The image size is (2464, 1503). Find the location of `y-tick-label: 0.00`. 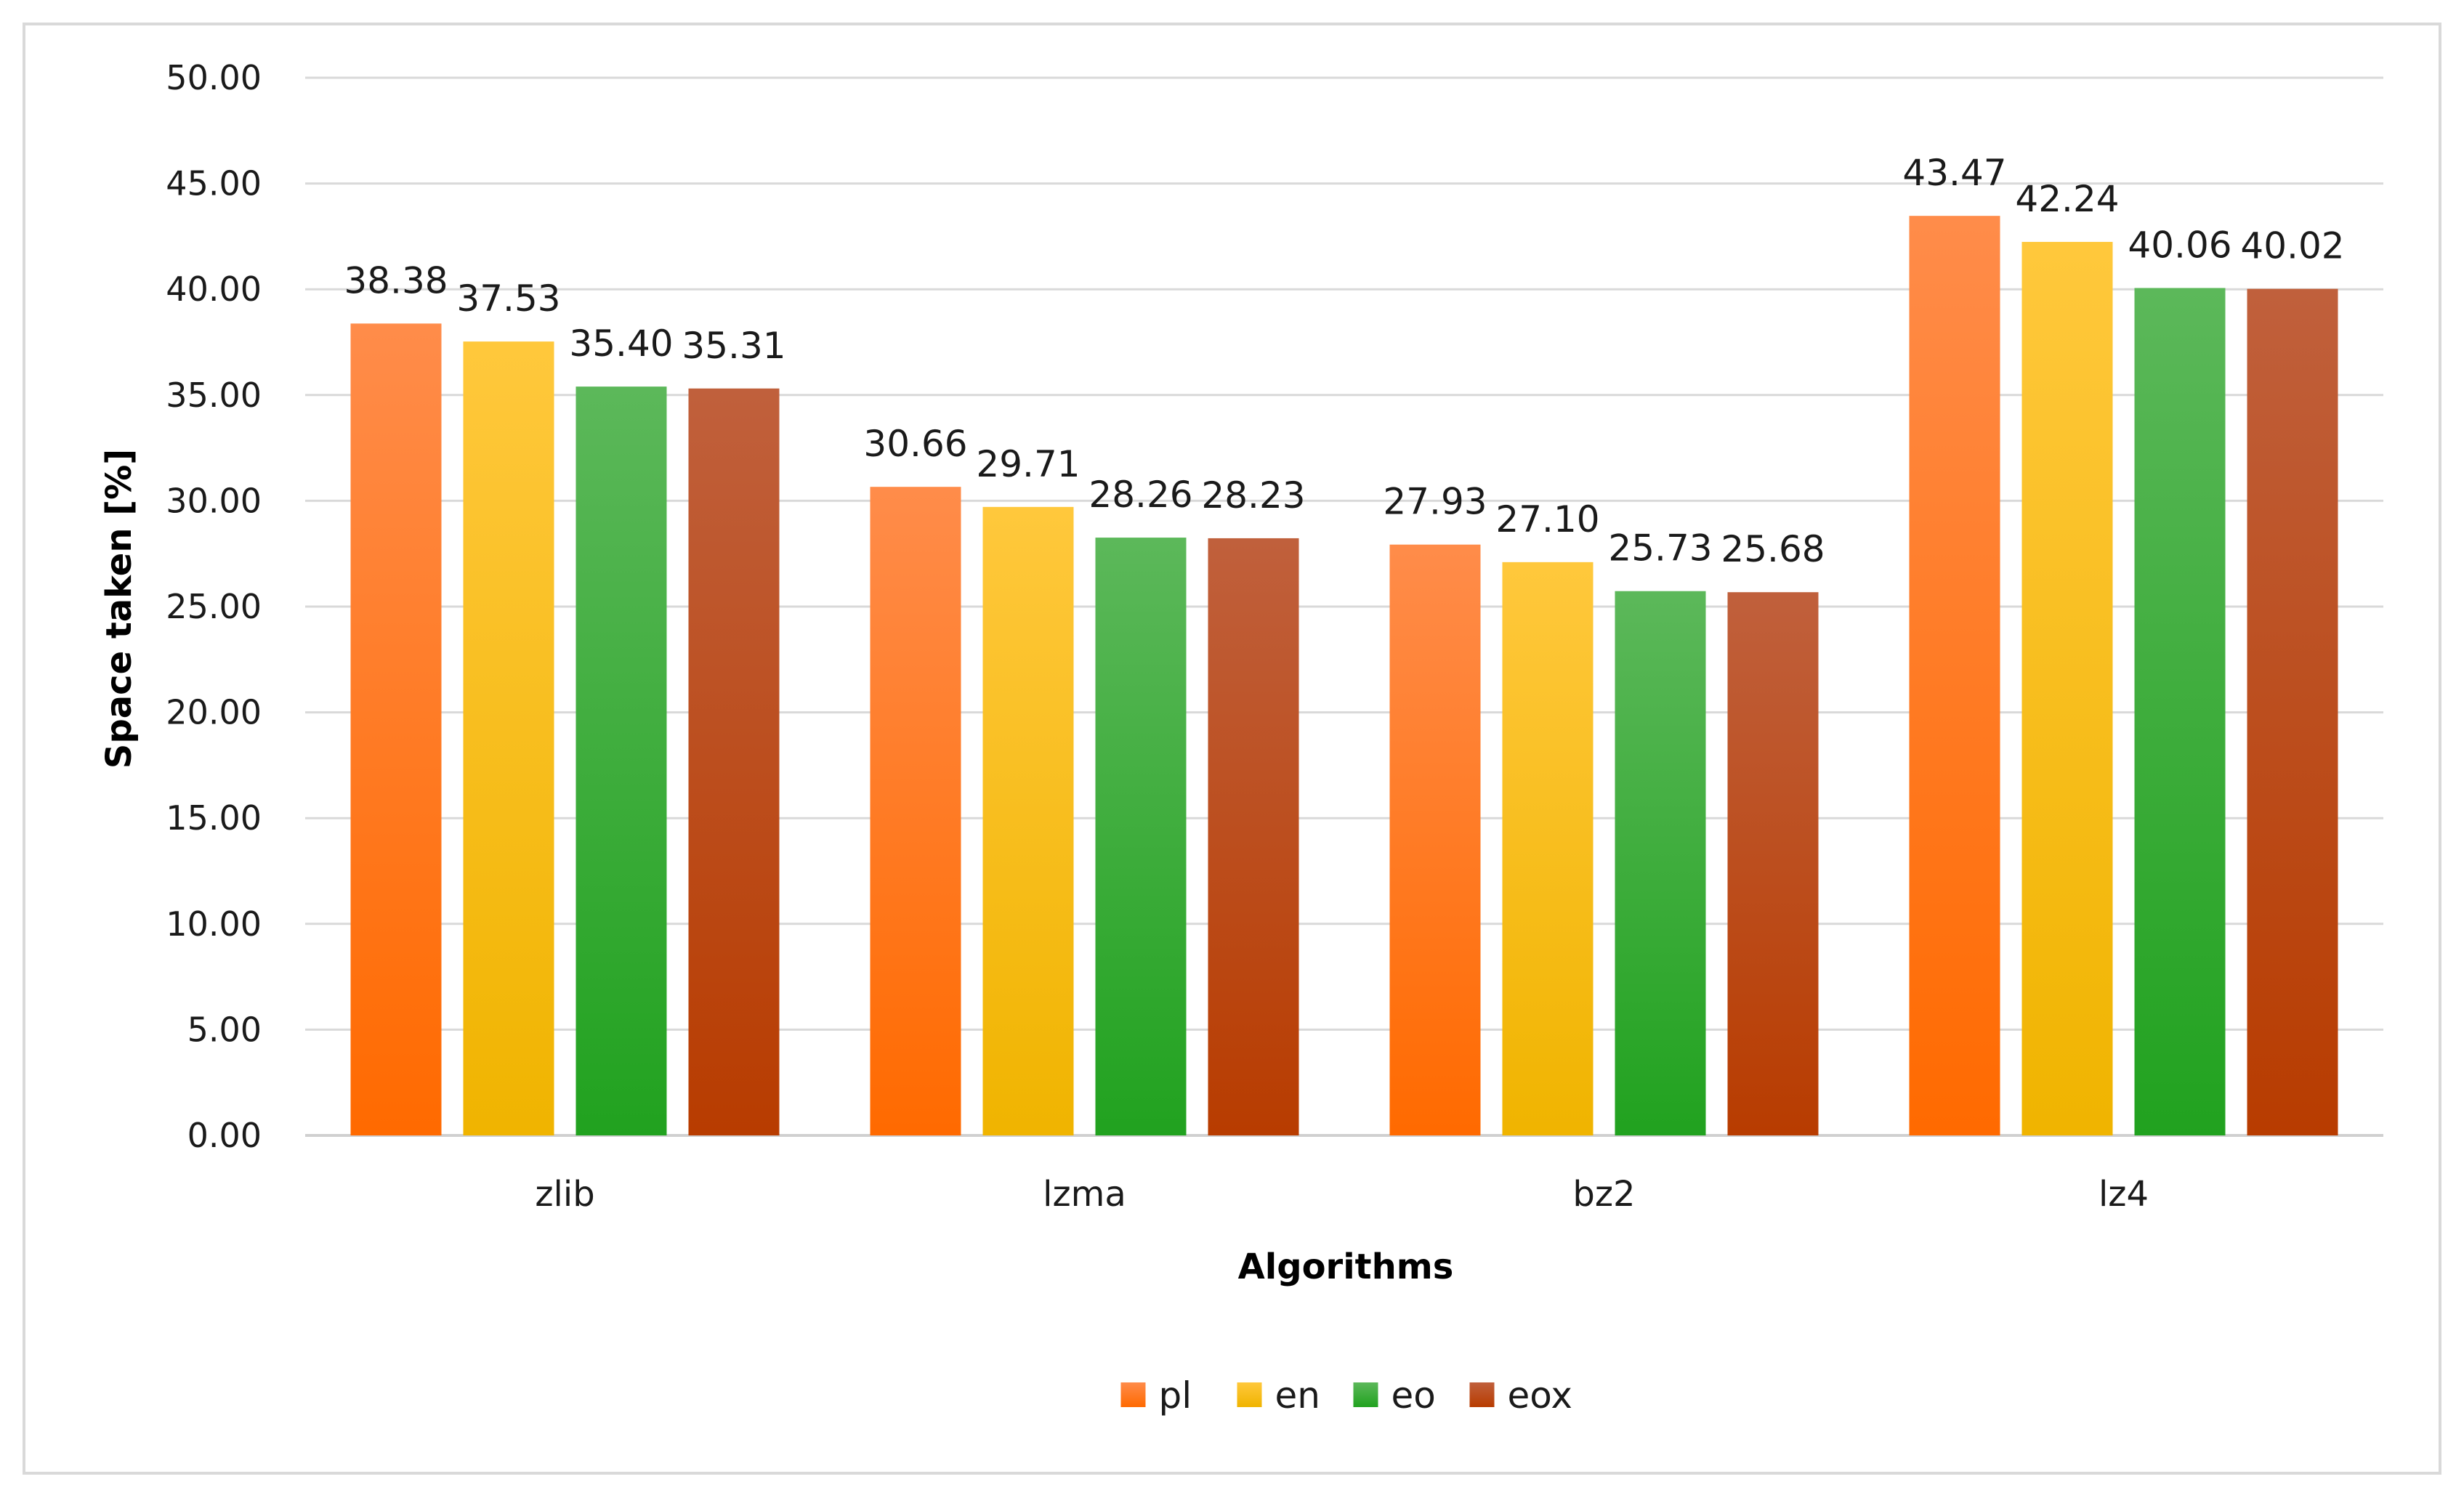

y-tick-label: 0.00 is located at coordinates (225, 1135).